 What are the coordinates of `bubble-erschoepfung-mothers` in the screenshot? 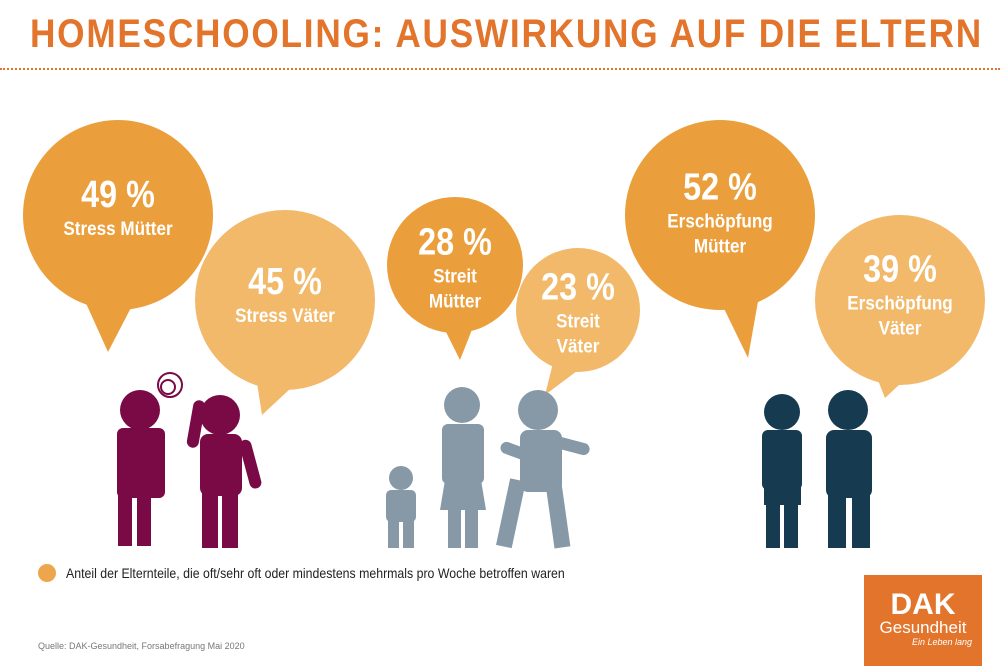 It's located at (720, 239).